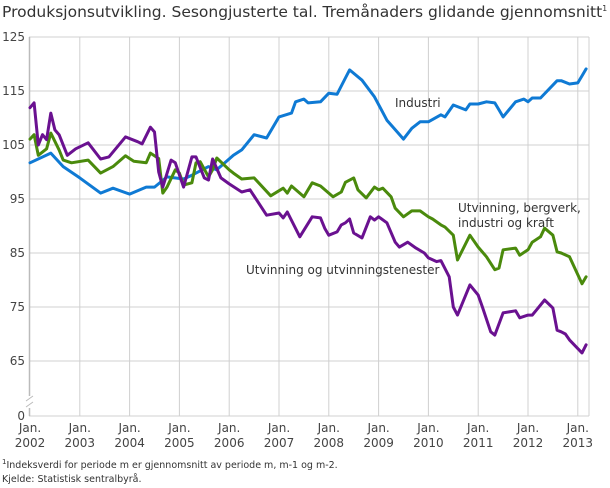 Image resolution: width=610 pixels, height=488 pixels. Describe the element at coordinates (17, 361) in the screenshot. I see `y-tick-label: 65` at that location.